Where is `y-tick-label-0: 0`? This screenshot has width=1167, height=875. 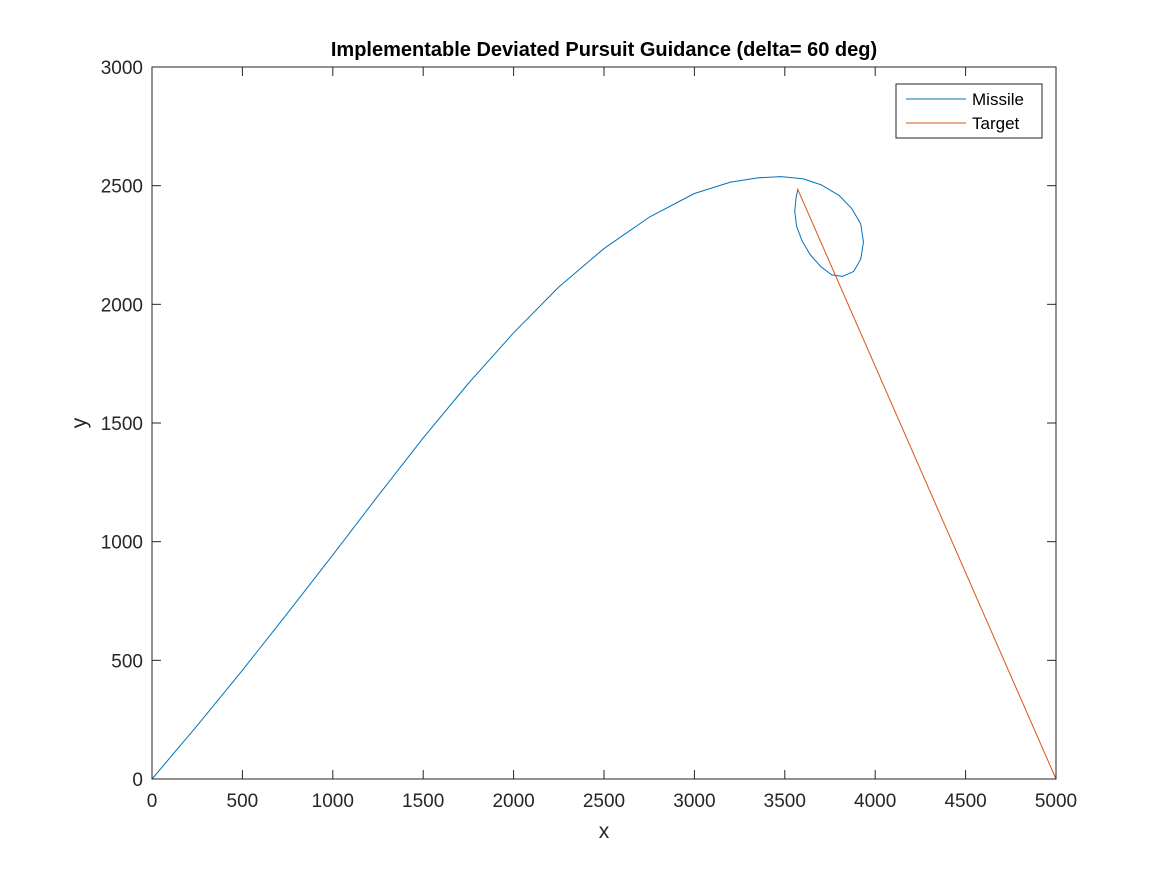
y-tick-label-0: 0 is located at coordinates (137, 780).